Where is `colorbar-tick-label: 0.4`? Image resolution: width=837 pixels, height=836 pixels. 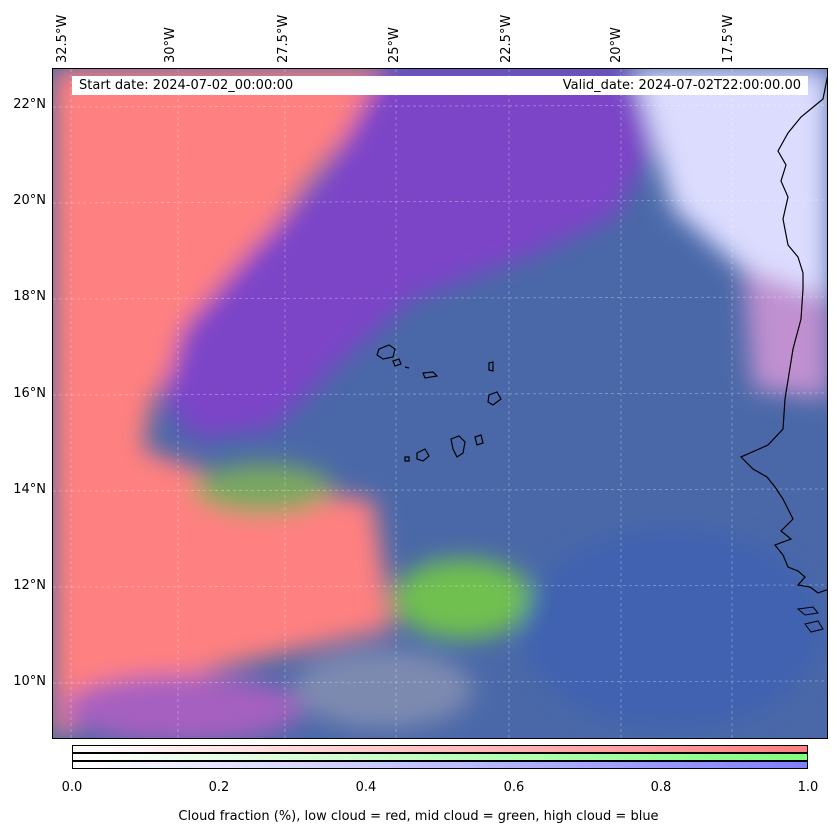
colorbar-tick-label: 0.4 is located at coordinates (366, 787).